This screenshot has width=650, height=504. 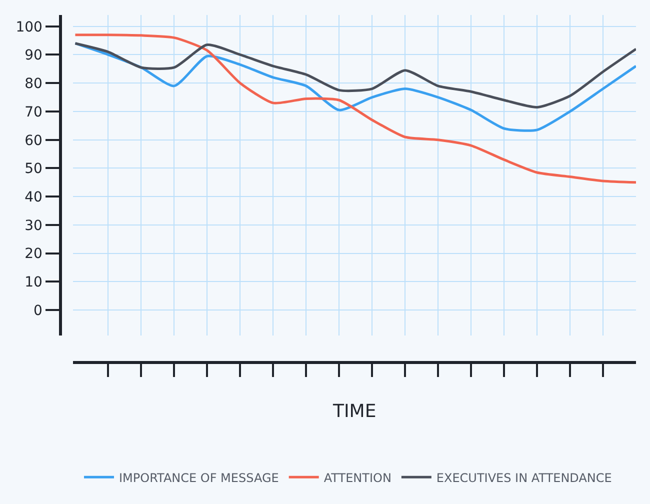 I want to click on y-tick-label: 70, so click(x=33, y=112).